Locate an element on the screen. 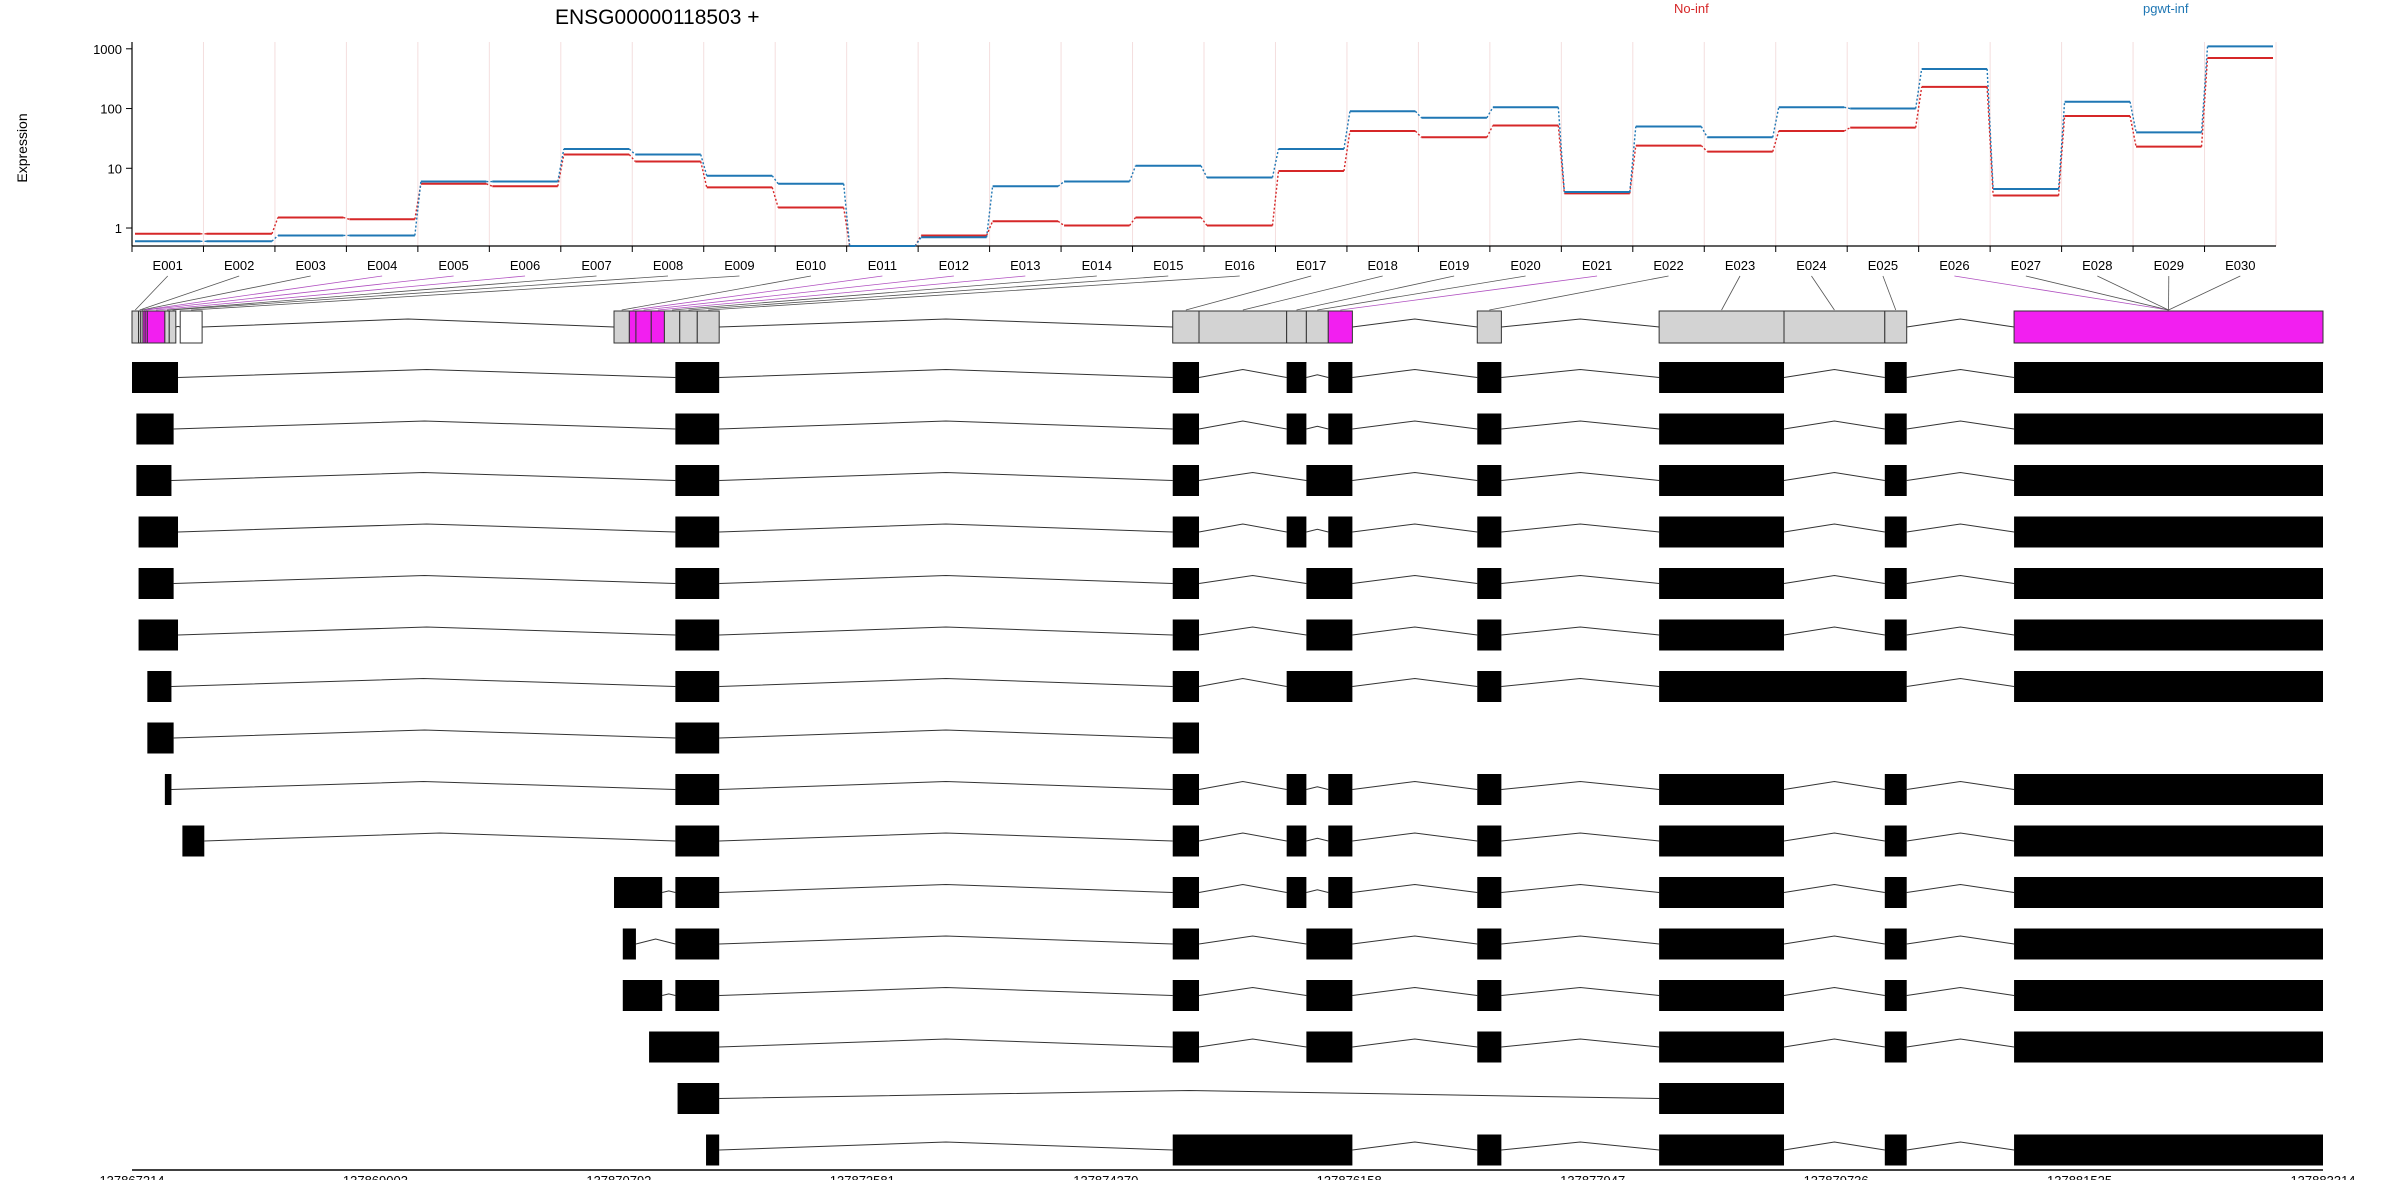  x-tick-label: E016 is located at coordinates (1240, 265).